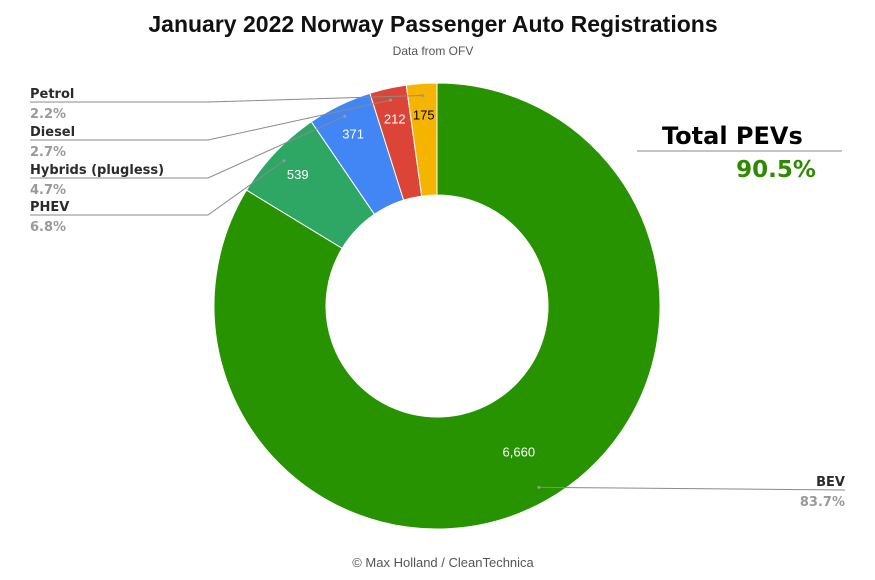 This screenshot has height=580, width=875. Describe the element at coordinates (519, 452) in the screenshot. I see `slice-value-label-bev: 6,660` at that location.